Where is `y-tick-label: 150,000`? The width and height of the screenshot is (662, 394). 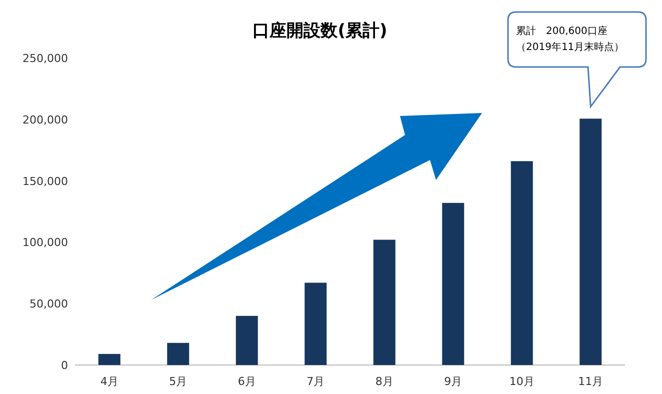
y-tick-label: 150,000 is located at coordinates (45, 181).